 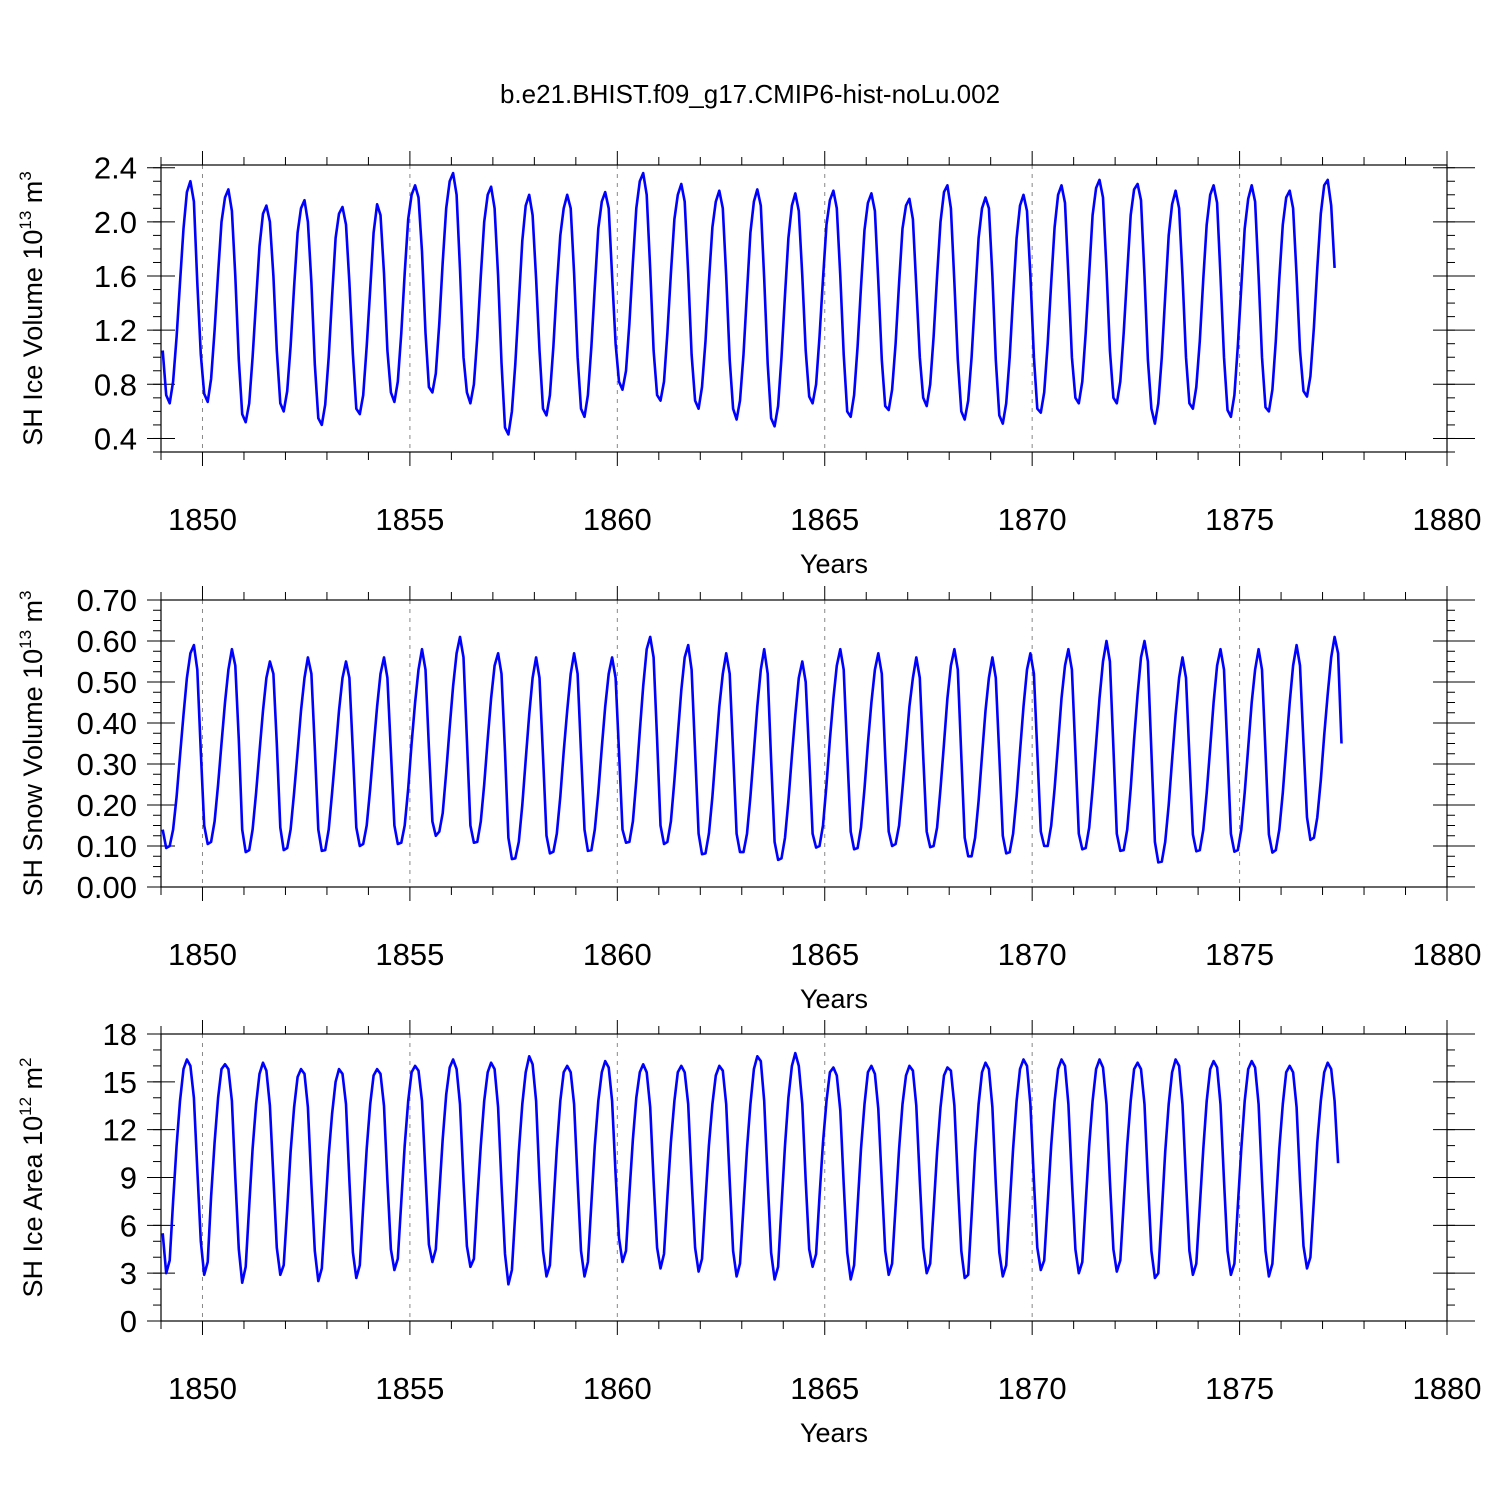 I want to click on y-tick-label: 3, so click(x=128, y=1273).